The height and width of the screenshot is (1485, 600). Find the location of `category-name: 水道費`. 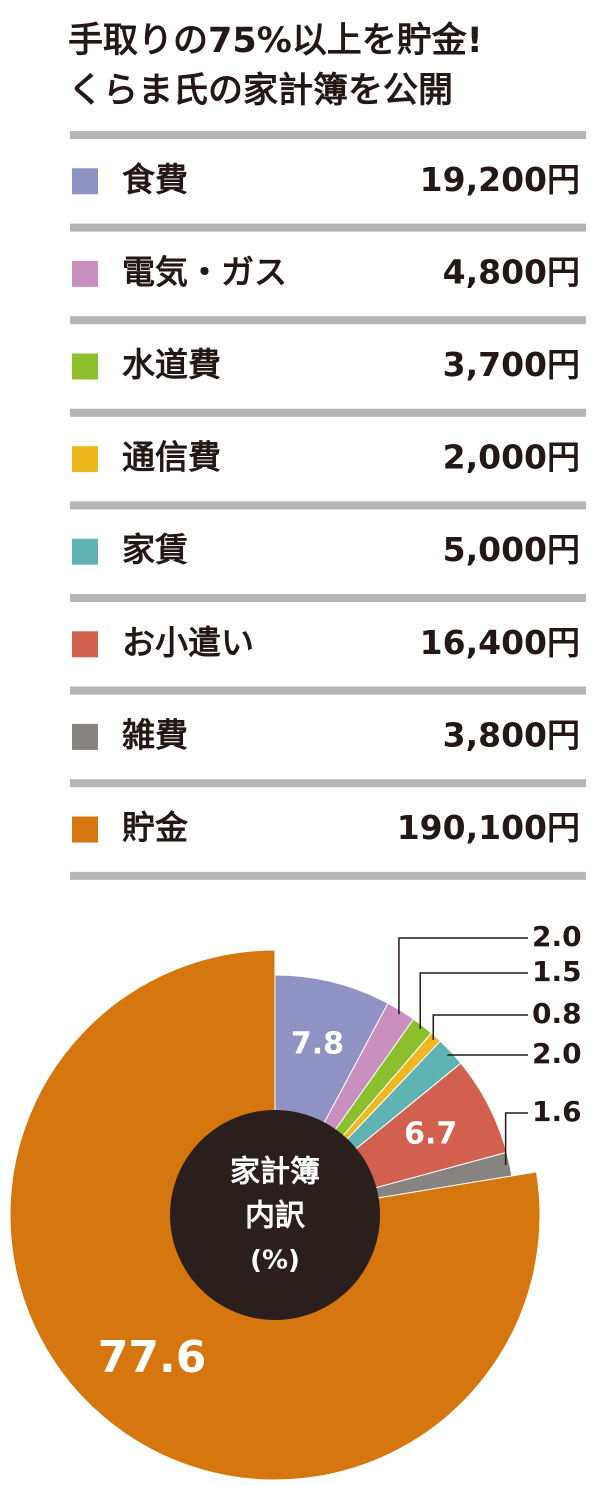

category-name: 水道費 is located at coordinates (171, 364).